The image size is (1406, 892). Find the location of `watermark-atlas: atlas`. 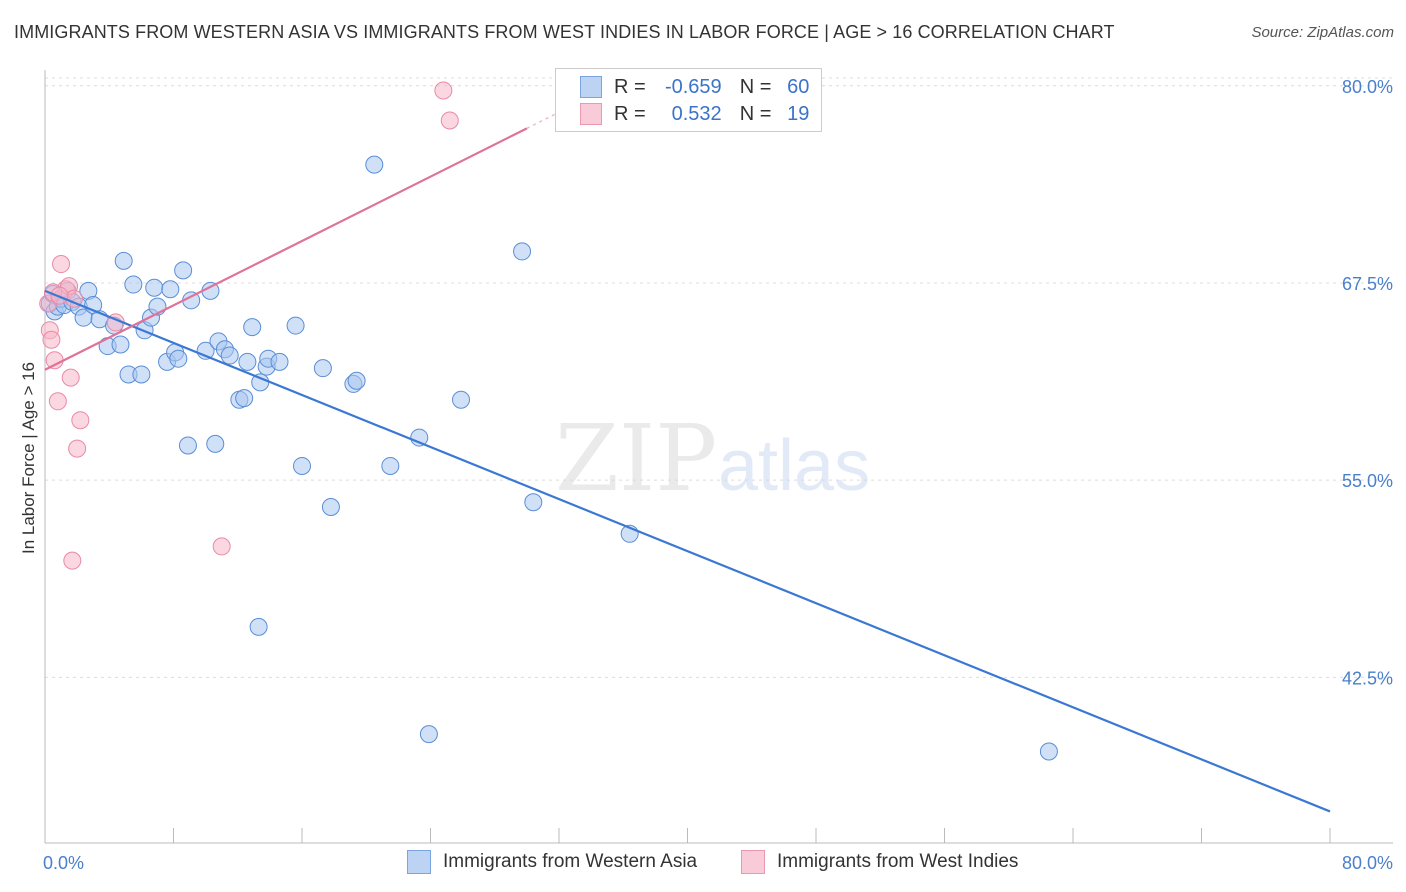

watermark-atlas: atlas is located at coordinates (794, 466).